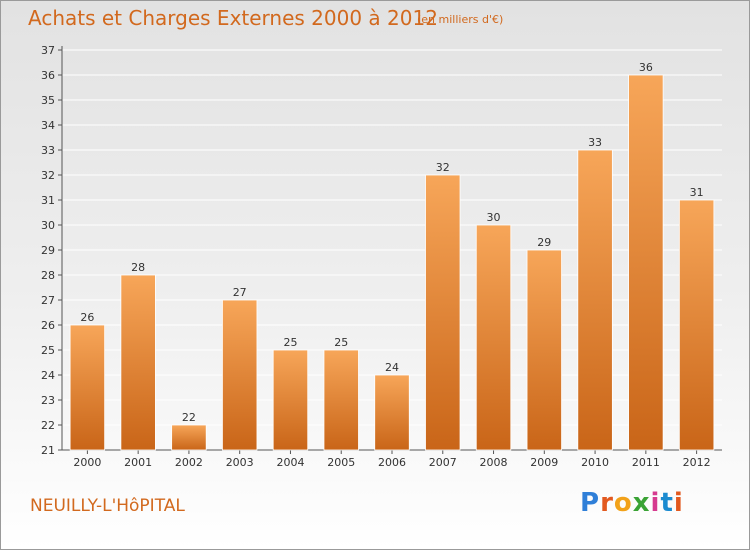  What do you see at coordinates (138, 362) in the screenshot?
I see `bar-2001` at bounding box center [138, 362].